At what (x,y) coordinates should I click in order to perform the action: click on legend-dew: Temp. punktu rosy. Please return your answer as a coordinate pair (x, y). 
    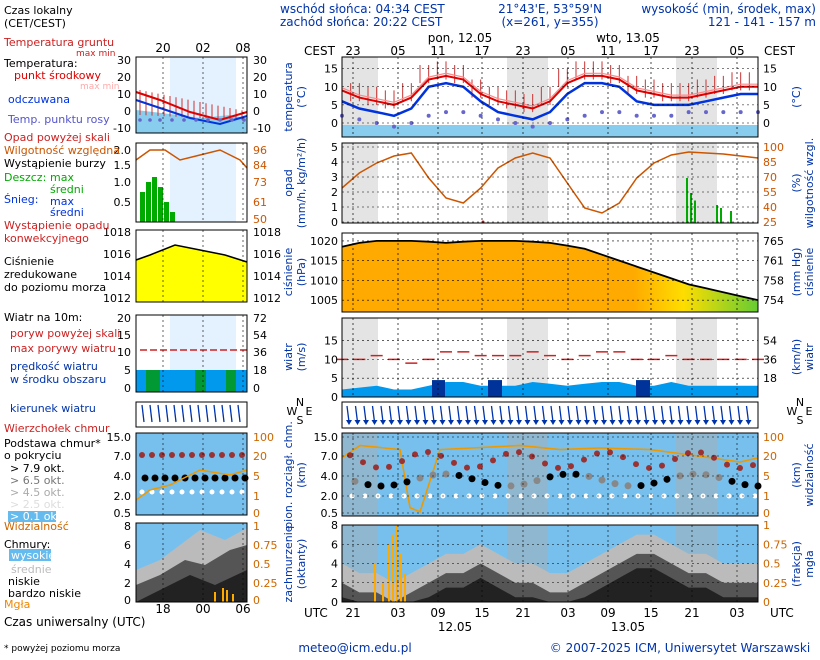
    Looking at the image, I should click on (58, 119).